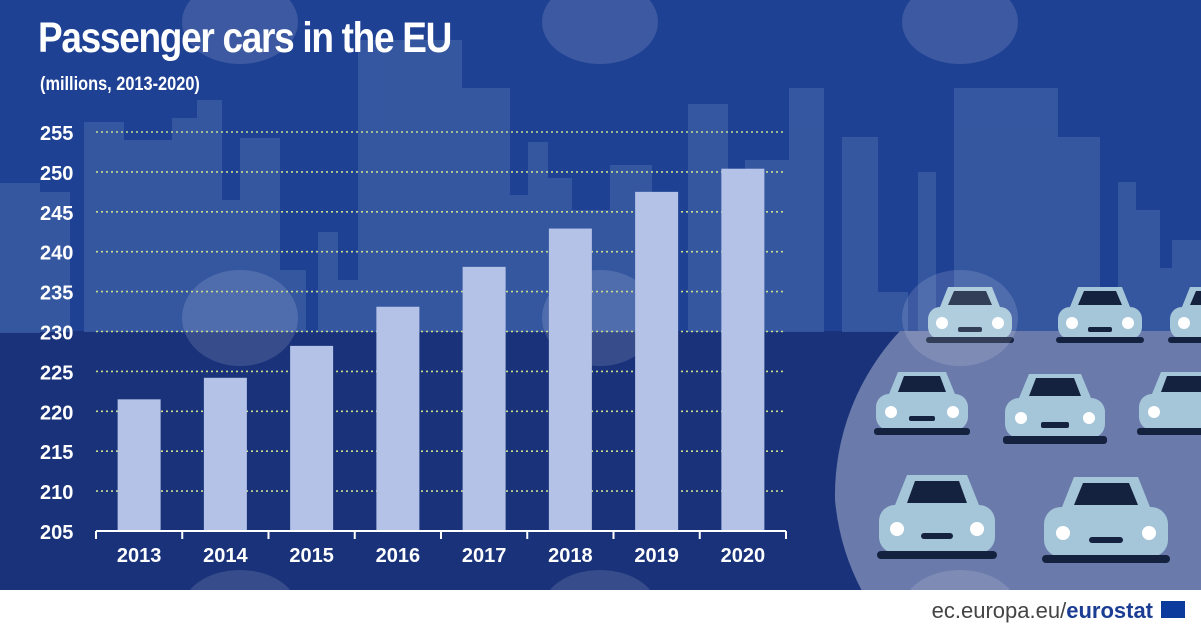  I want to click on eurostat-logo-text: eurostat, so click(1109, 610).